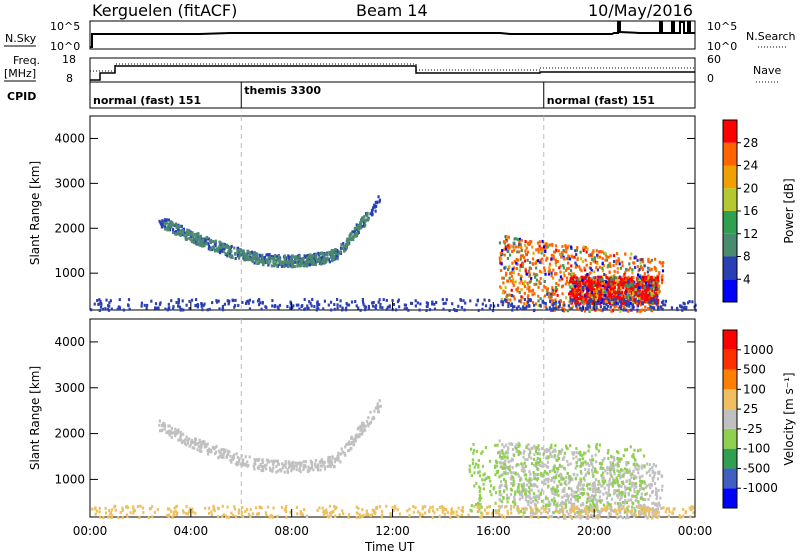  Describe the element at coordinates (730, 199) in the screenshot. I see `colorbar-segment` at that location.